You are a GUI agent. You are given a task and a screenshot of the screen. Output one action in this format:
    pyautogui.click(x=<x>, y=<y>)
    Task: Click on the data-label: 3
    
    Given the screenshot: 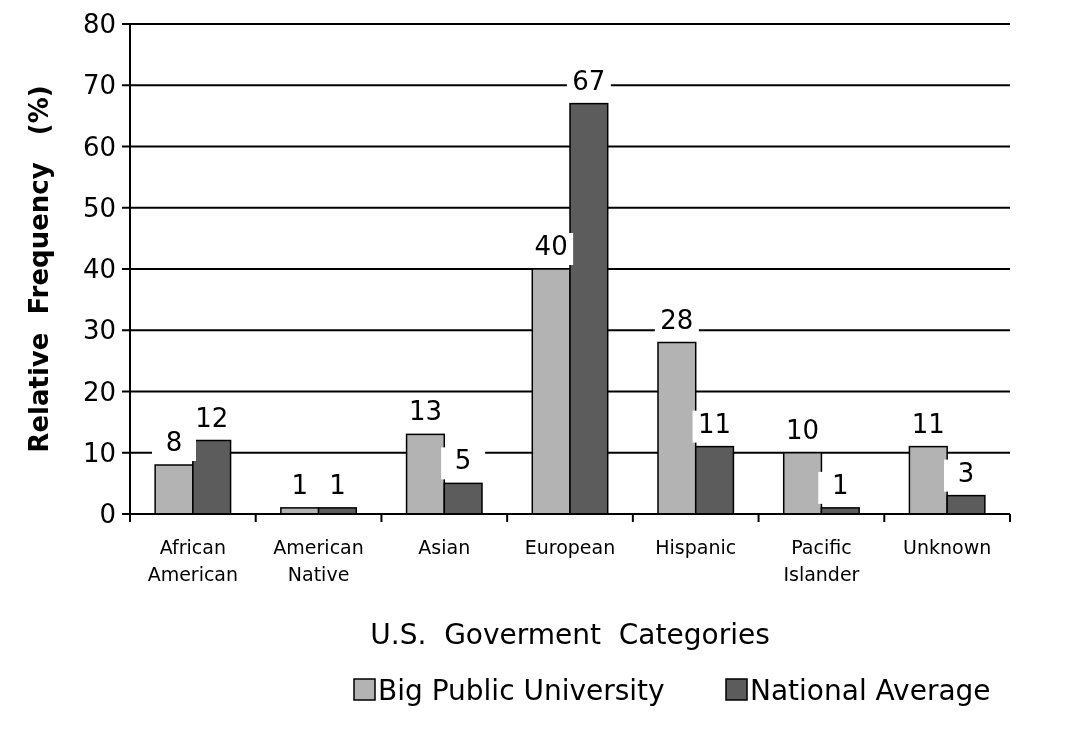 What is the action you would take?
    pyautogui.click(x=966, y=472)
    